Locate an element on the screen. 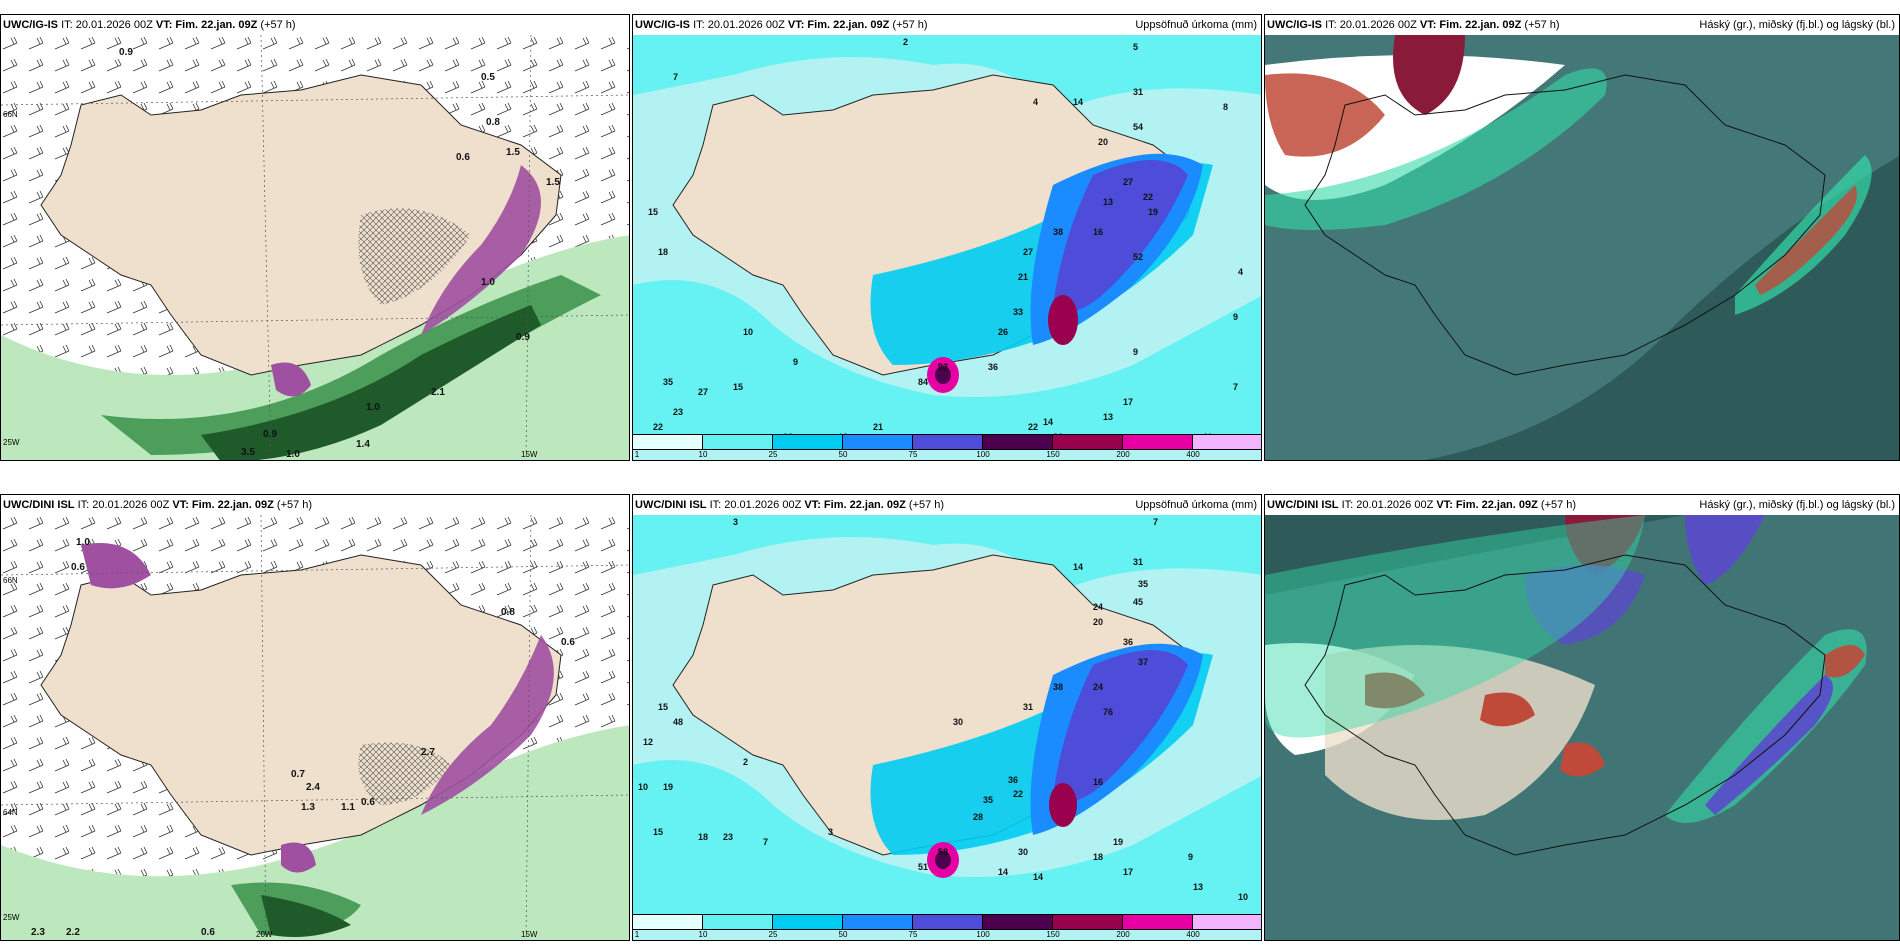 This screenshot has height=950, width=1900. svg-text: 18 is located at coordinates (703, 837).